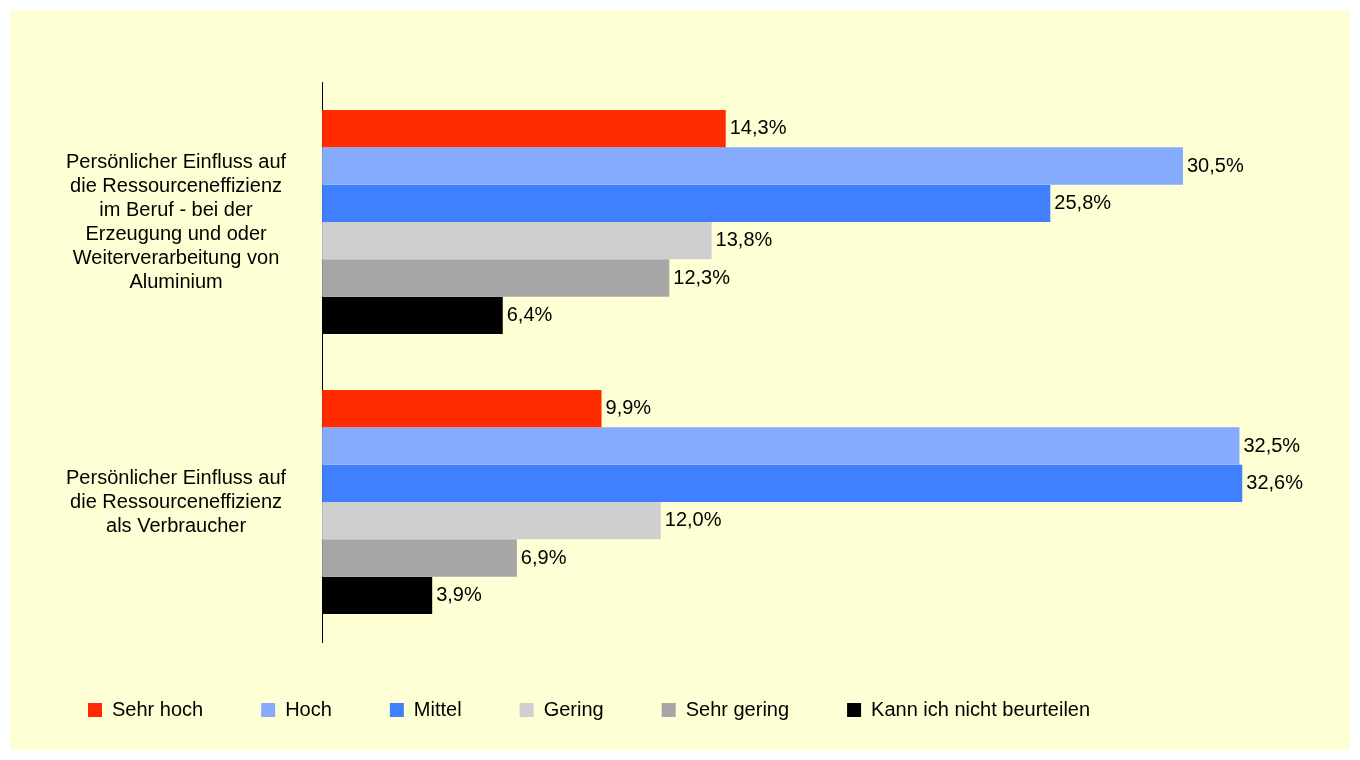  What do you see at coordinates (543, 556) in the screenshot?
I see `data-label: 6,9%` at bounding box center [543, 556].